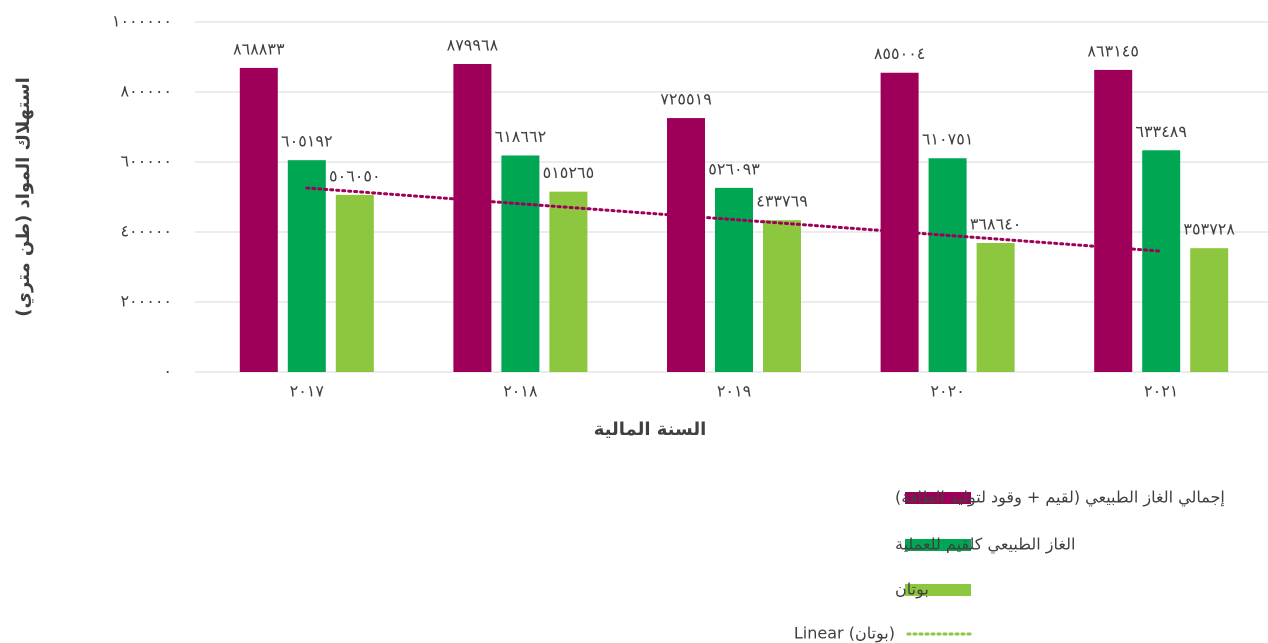 The image size is (1268, 643). What do you see at coordinates (996, 223) in the screenshot?
I see `data-label: ٣٦٨٦٤٠` at bounding box center [996, 223].